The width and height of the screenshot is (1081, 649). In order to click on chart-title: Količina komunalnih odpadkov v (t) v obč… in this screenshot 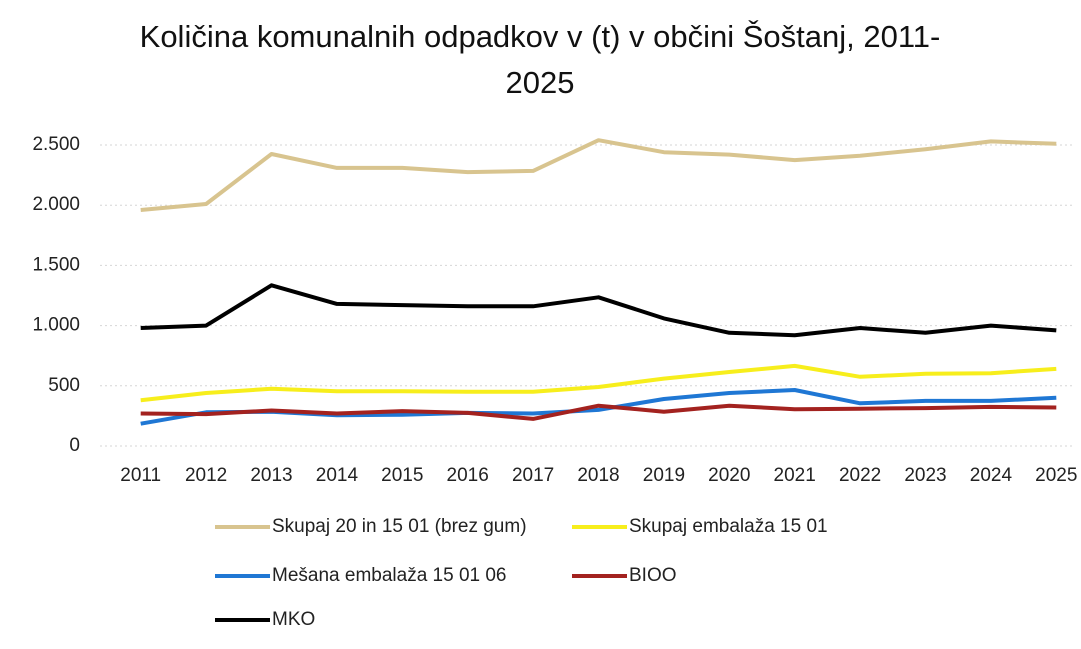, I will do `click(540, 59)`.